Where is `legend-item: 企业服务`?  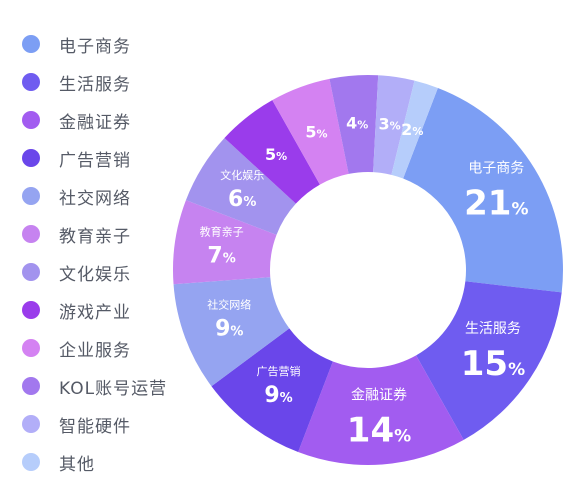 legend-item: 企业服务 is located at coordinates (94, 348).